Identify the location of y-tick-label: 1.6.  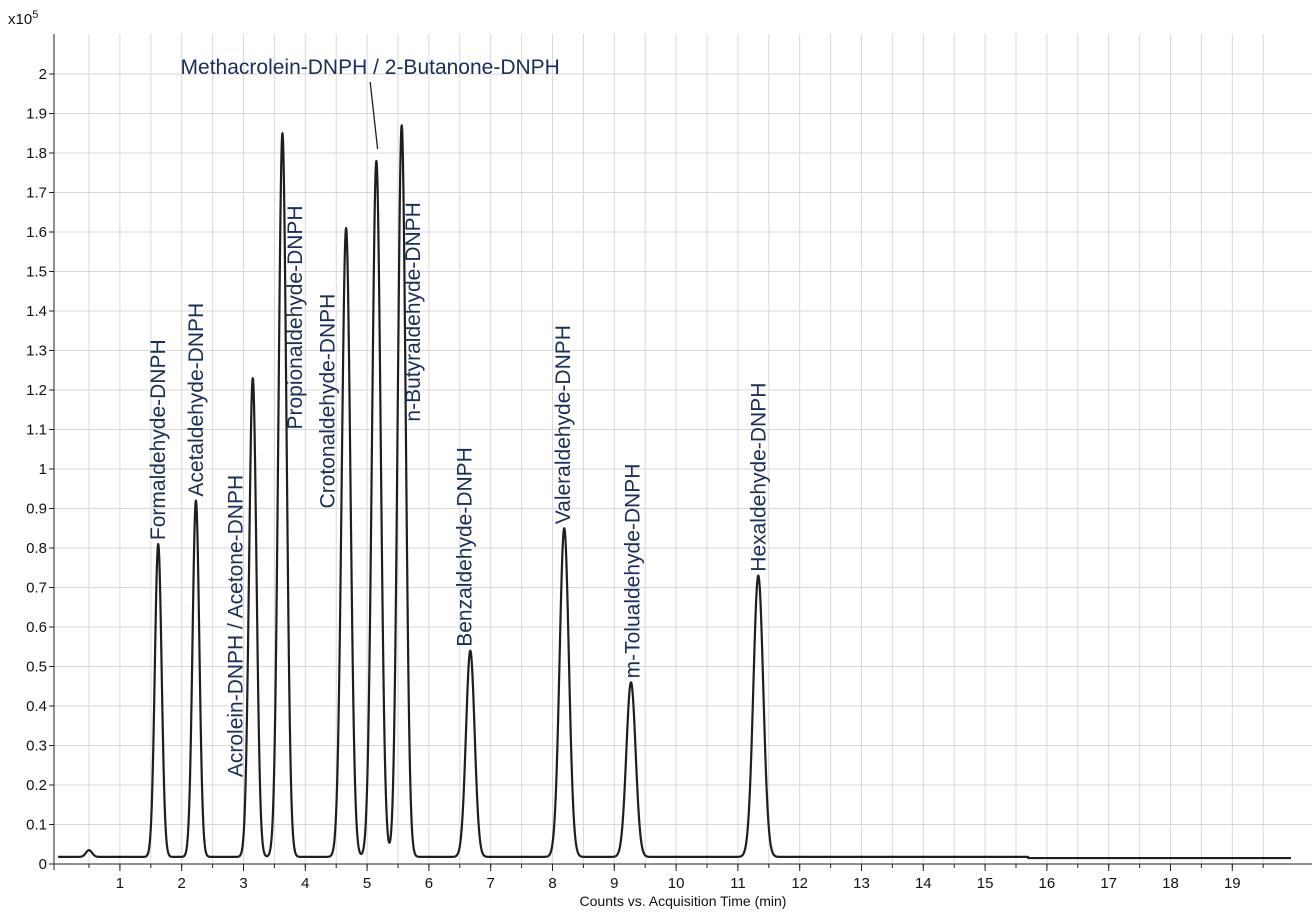
(36, 232).